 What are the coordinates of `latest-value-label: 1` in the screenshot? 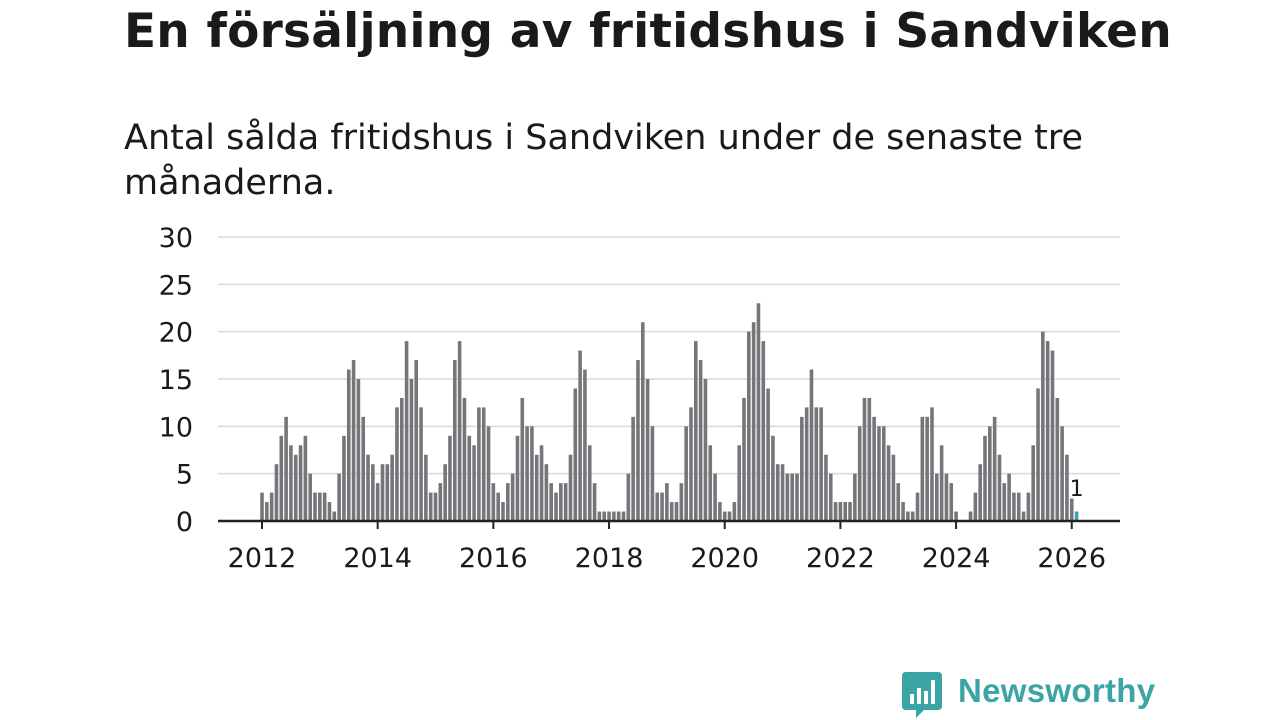 It's located at (1077, 489).